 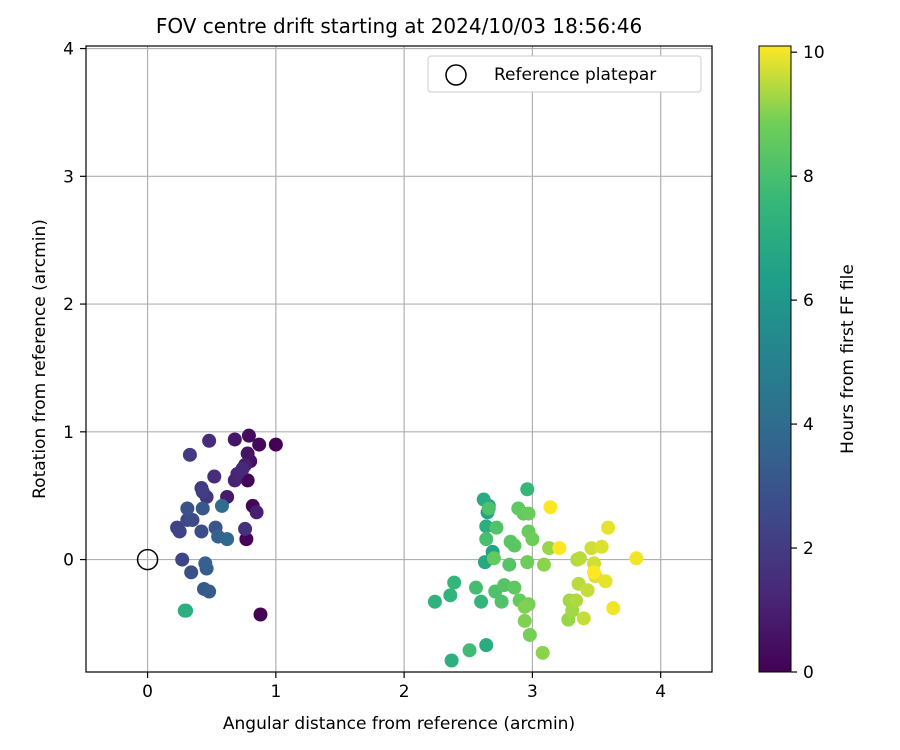 What do you see at coordinates (147, 692) in the screenshot?
I see `x-tick-label: 0` at bounding box center [147, 692].